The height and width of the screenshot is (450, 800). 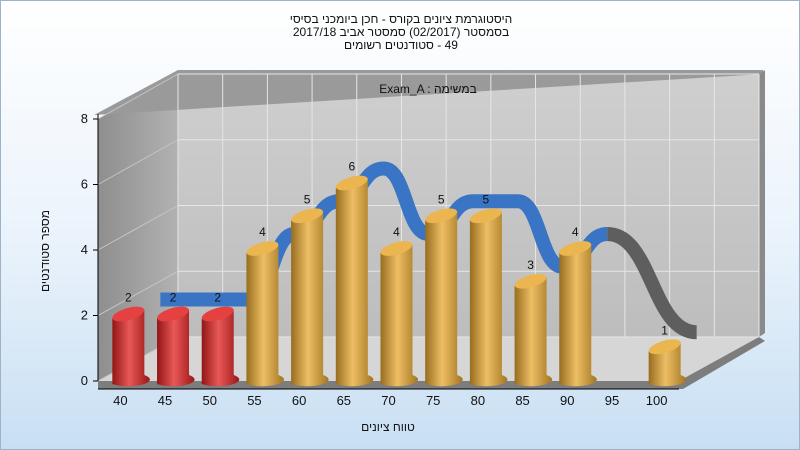 I want to click on x-tick-label: 100, so click(x=657, y=400).